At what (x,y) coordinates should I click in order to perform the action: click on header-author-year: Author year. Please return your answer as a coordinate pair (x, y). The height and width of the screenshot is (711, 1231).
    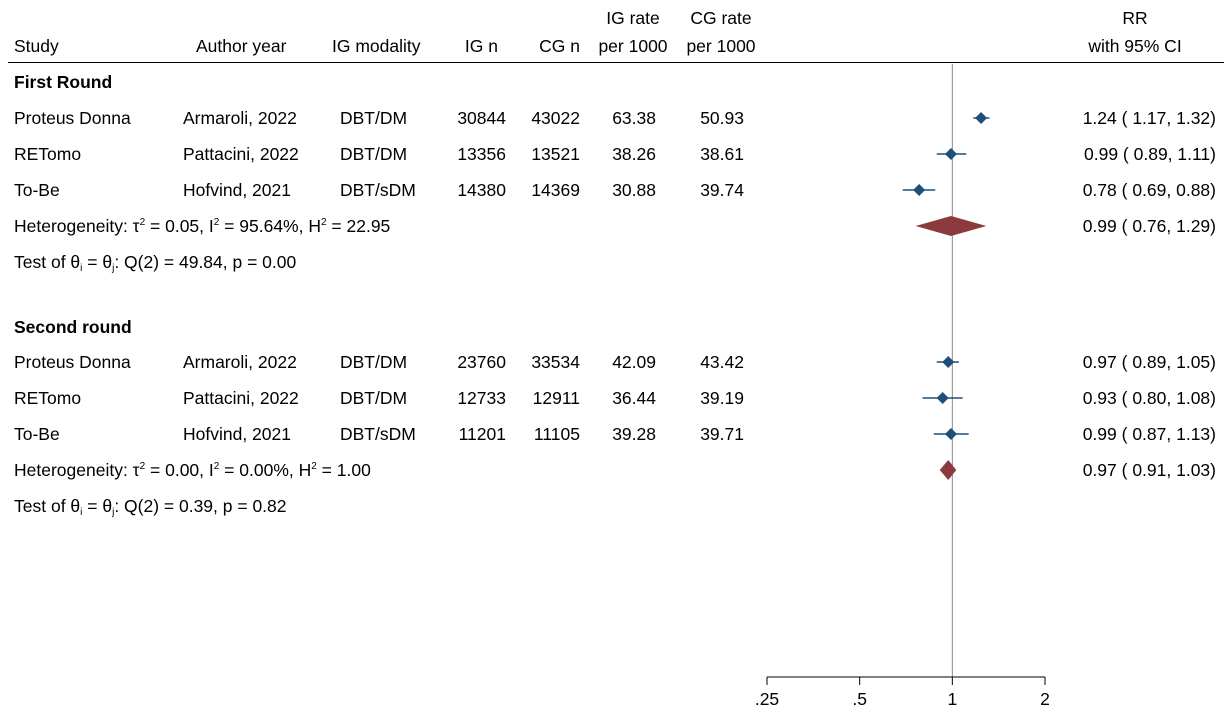
    Looking at the image, I should click on (241, 46).